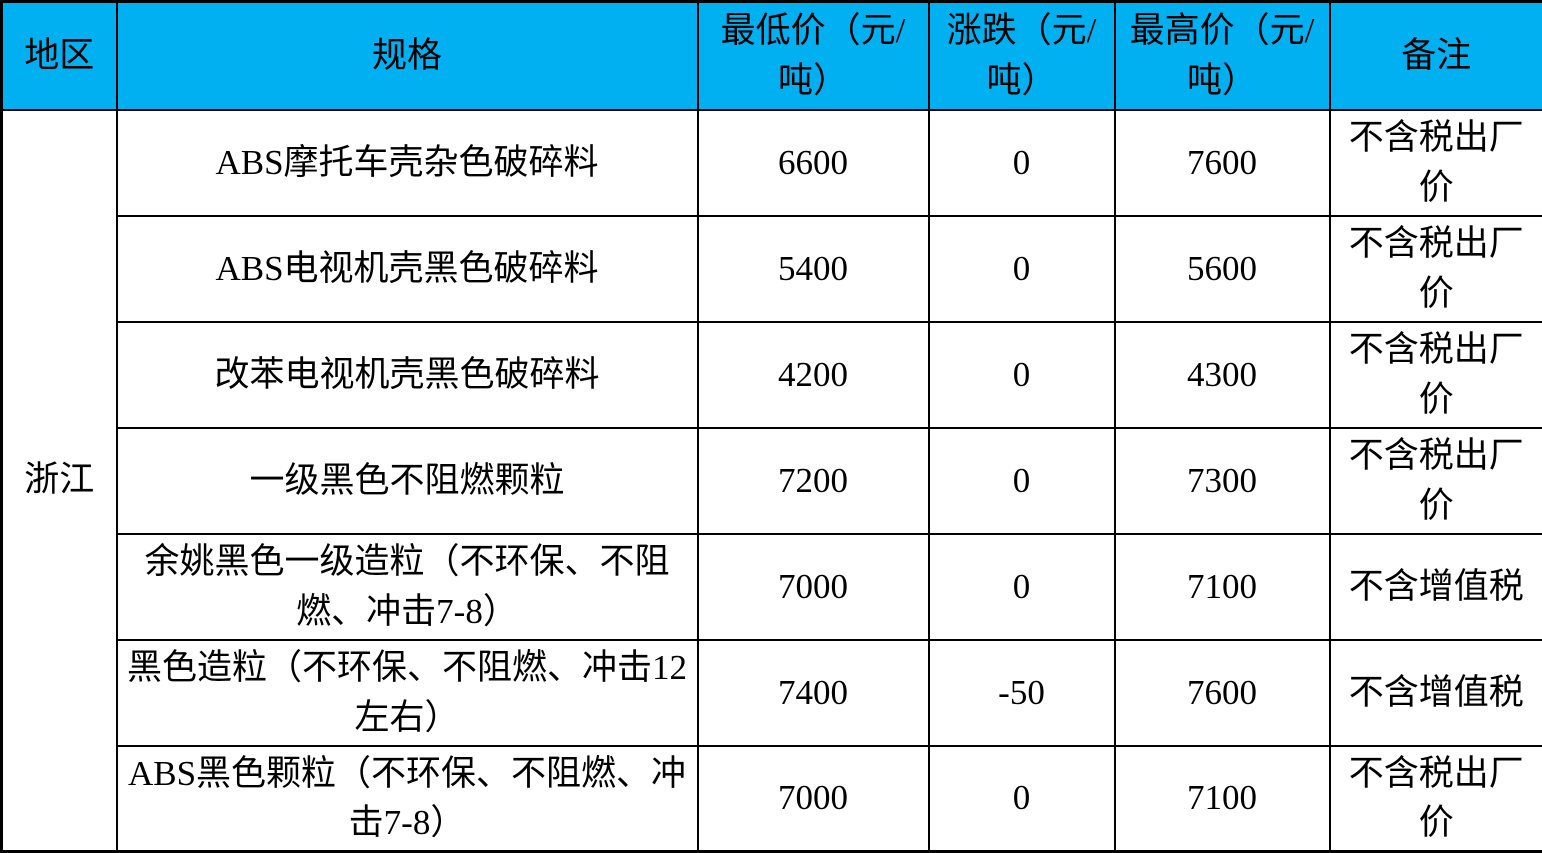  I want to click on table-row: 一级黑色不阻燃颗粒 7200 0 7300 不含税出厂价, so click(772, 481).